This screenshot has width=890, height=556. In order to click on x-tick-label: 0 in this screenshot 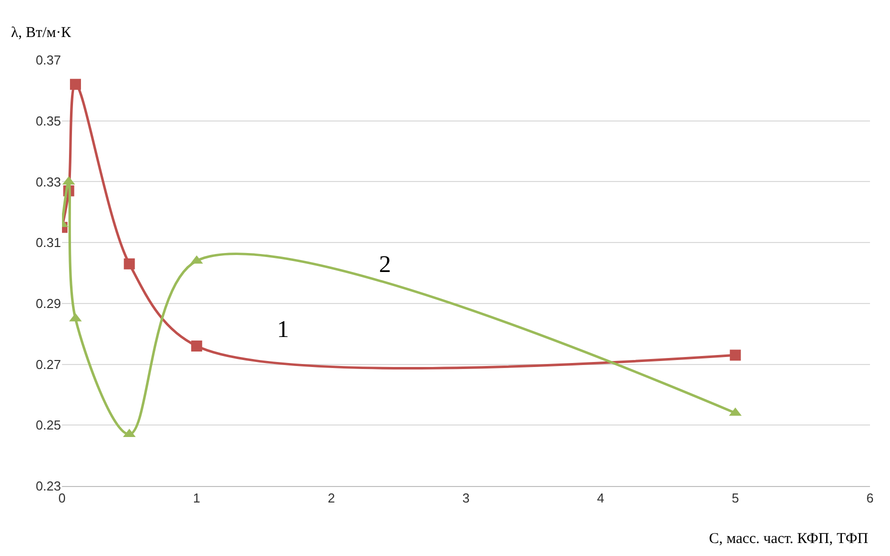, I will do `click(62, 498)`.